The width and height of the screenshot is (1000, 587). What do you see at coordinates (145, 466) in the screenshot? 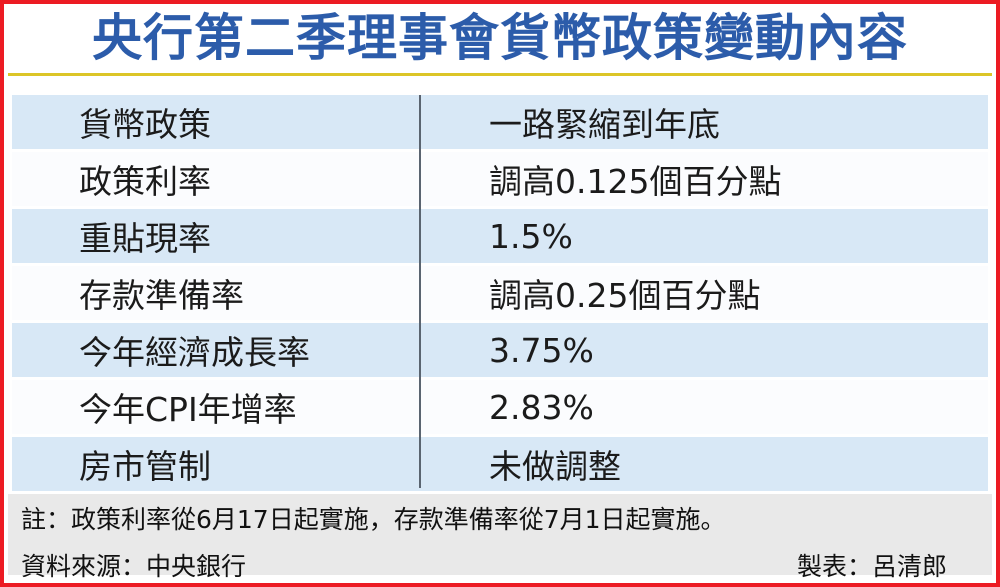
I see `row-label: 房市管制` at bounding box center [145, 466].